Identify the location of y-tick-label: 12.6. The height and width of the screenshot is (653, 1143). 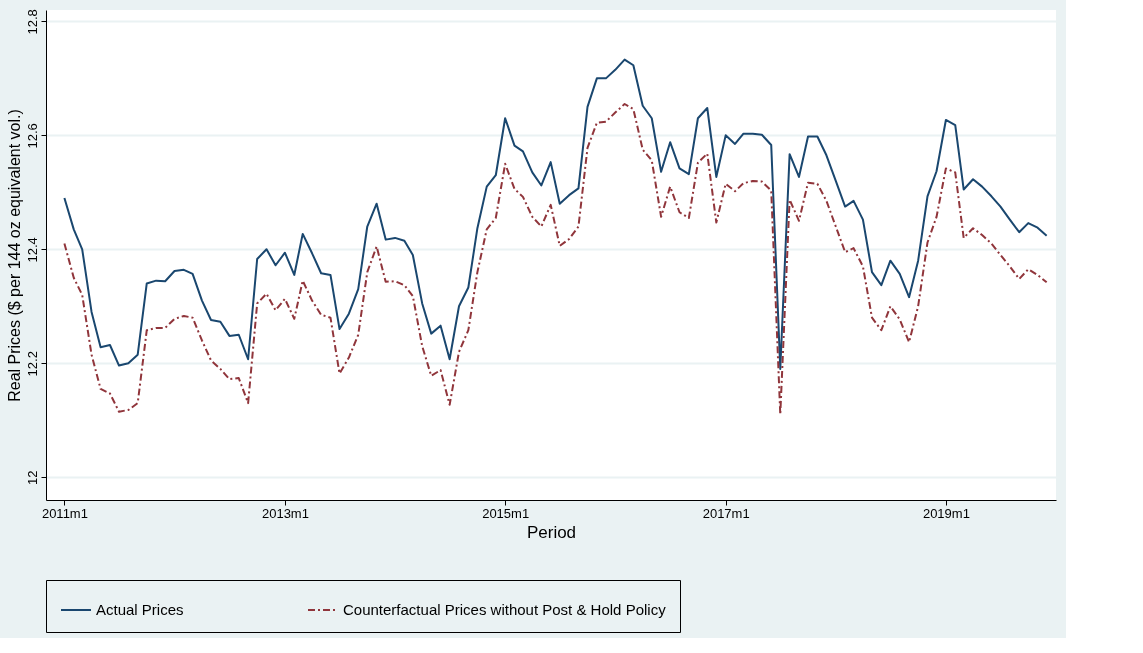
(32, 136).